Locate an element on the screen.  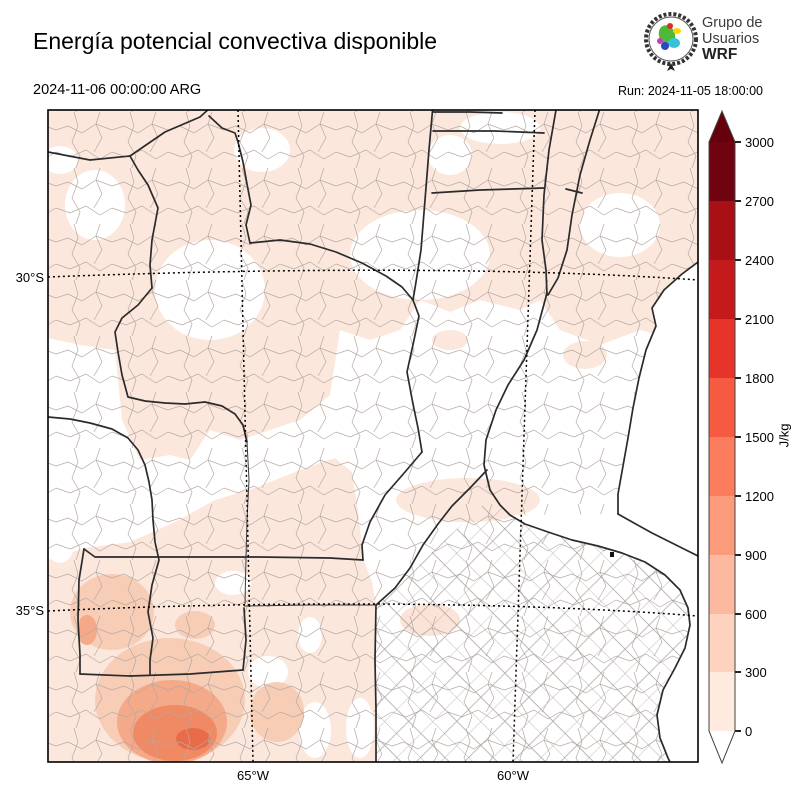
colorbar-tick-label: 2100 is located at coordinates (759, 319).